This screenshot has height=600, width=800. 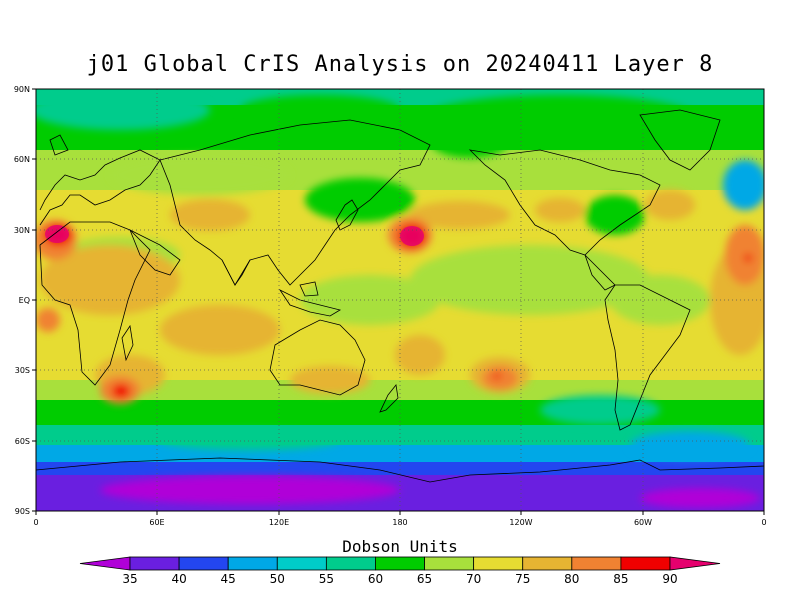 What do you see at coordinates (326, 579) in the screenshot?
I see `colorbar-level-label: 55` at bounding box center [326, 579].